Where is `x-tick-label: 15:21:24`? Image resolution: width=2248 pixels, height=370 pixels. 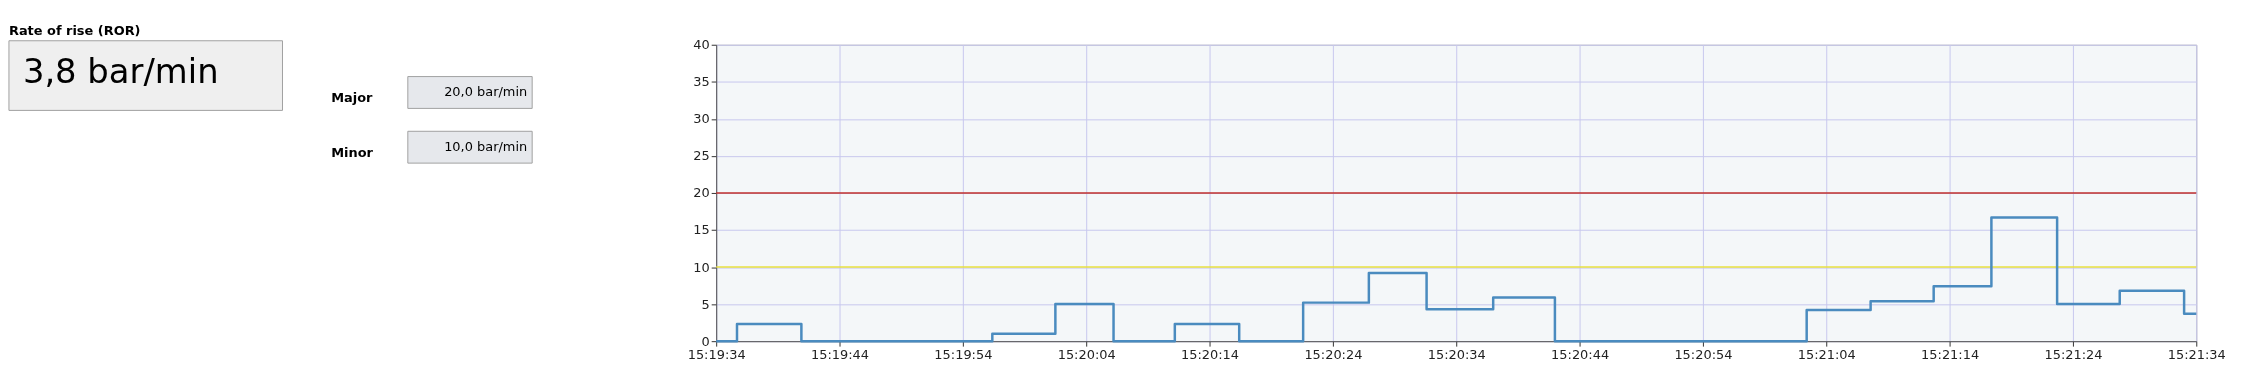 x-tick-label: 15:21:24 is located at coordinates (2073, 354).